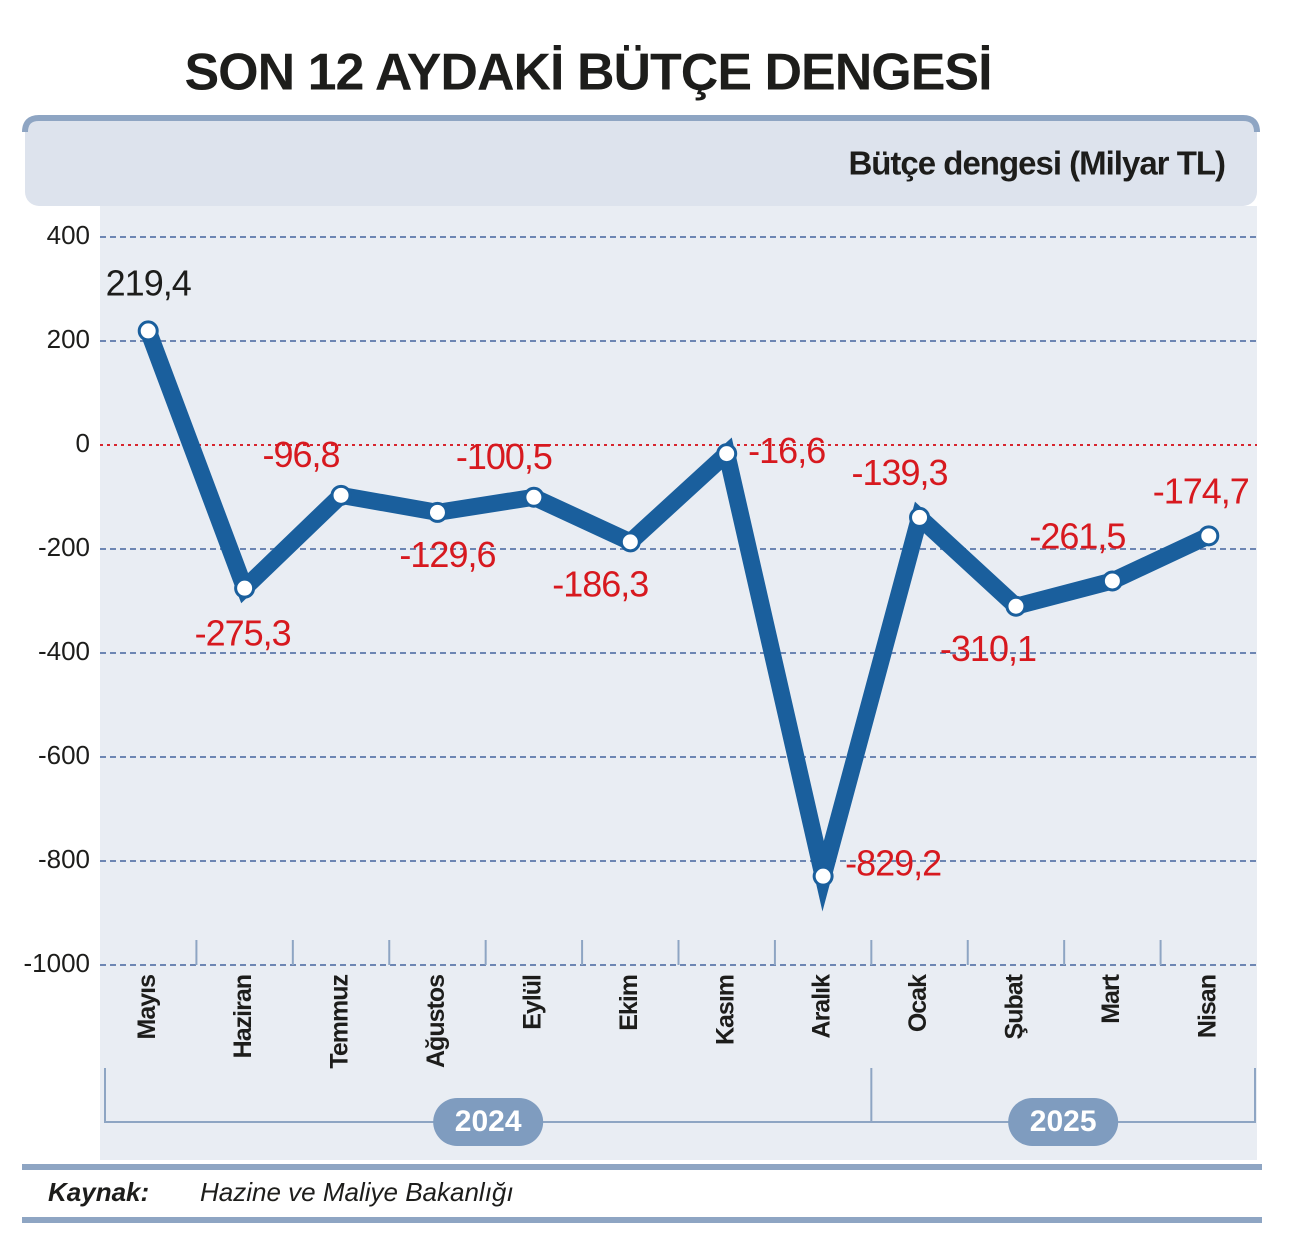 This screenshot has height=1248, width=1300. I want to click on value-label: -186,3, so click(600, 583).